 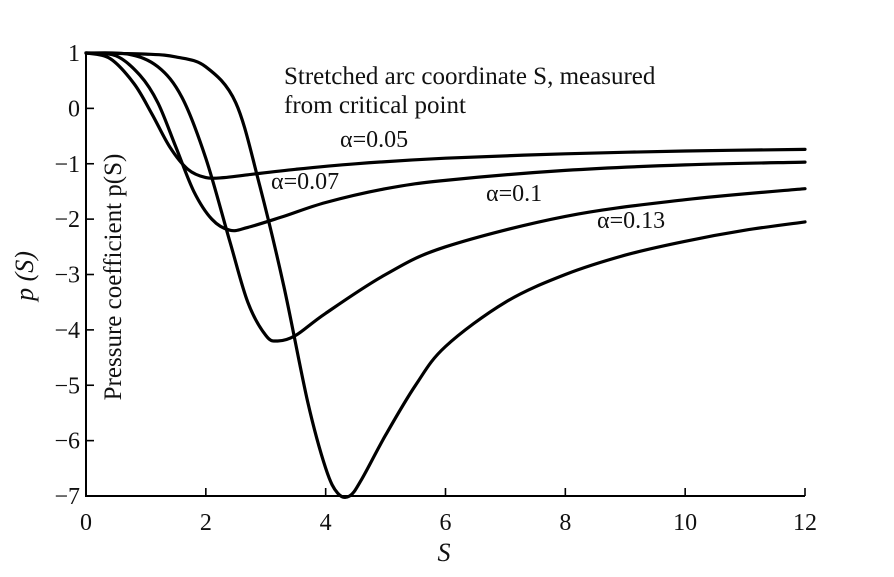 I want to click on y-tick-label: −4, so click(x=67, y=331).